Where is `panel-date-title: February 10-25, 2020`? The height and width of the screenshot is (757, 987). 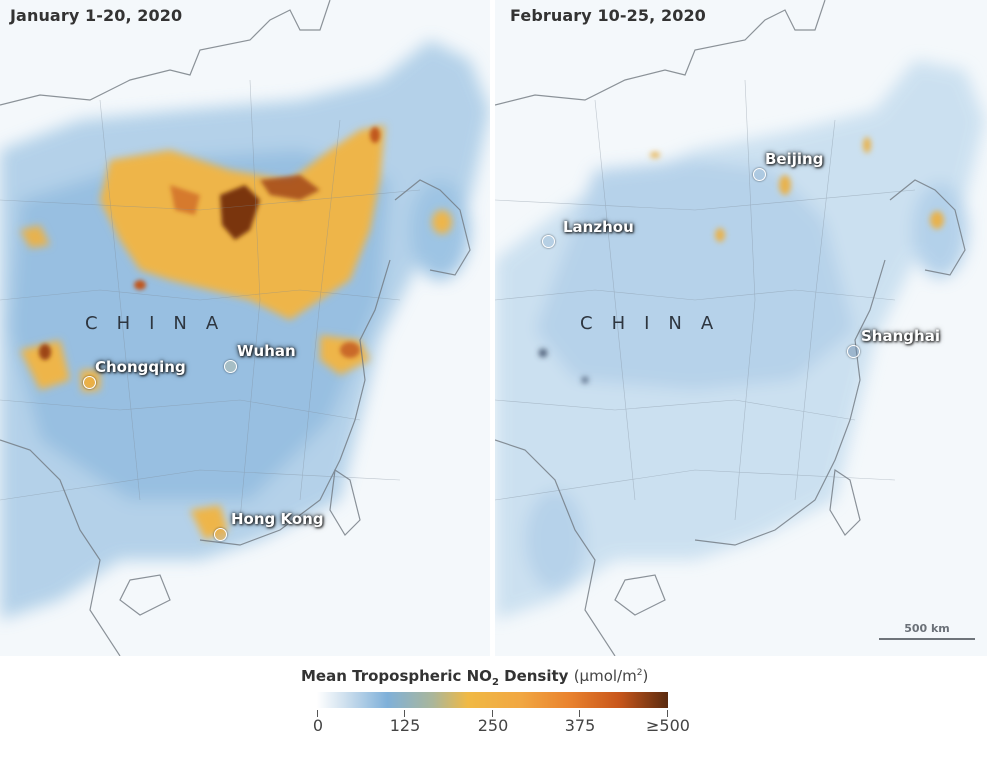
panel-date-title: February 10-25, 2020 is located at coordinates (608, 15).